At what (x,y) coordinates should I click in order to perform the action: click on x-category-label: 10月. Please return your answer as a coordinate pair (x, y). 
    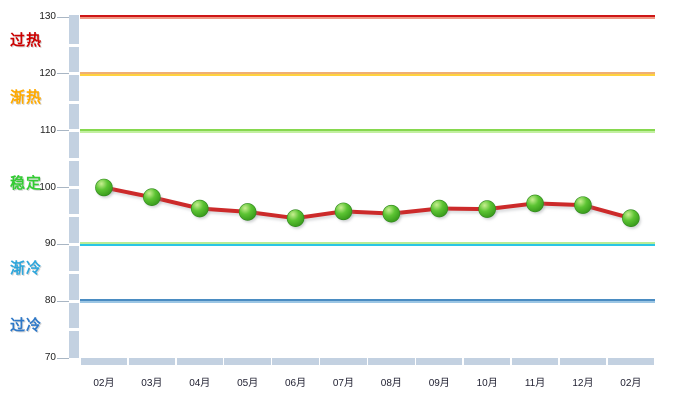
    Looking at the image, I should click on (487, 383).